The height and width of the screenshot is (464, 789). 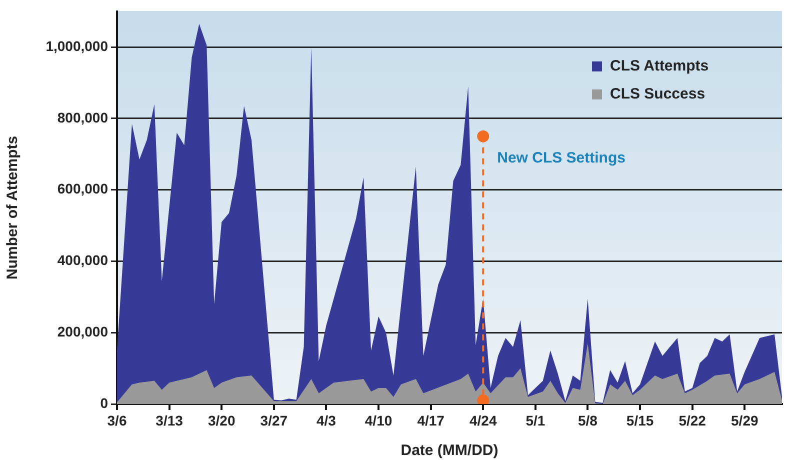 I want to click on x-tick-label: 3/13, so click(x=170, y=420).